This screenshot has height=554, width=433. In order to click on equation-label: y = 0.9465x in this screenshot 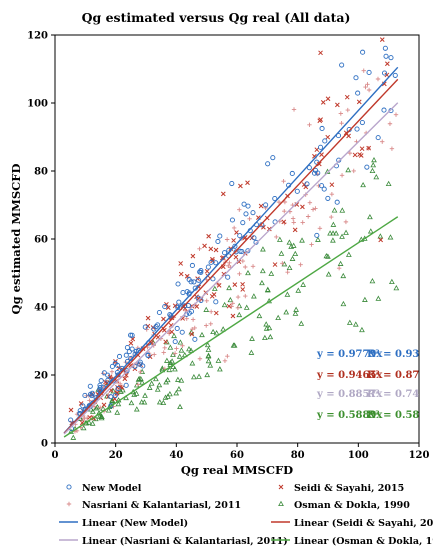, I will do `click(349, 375)`.